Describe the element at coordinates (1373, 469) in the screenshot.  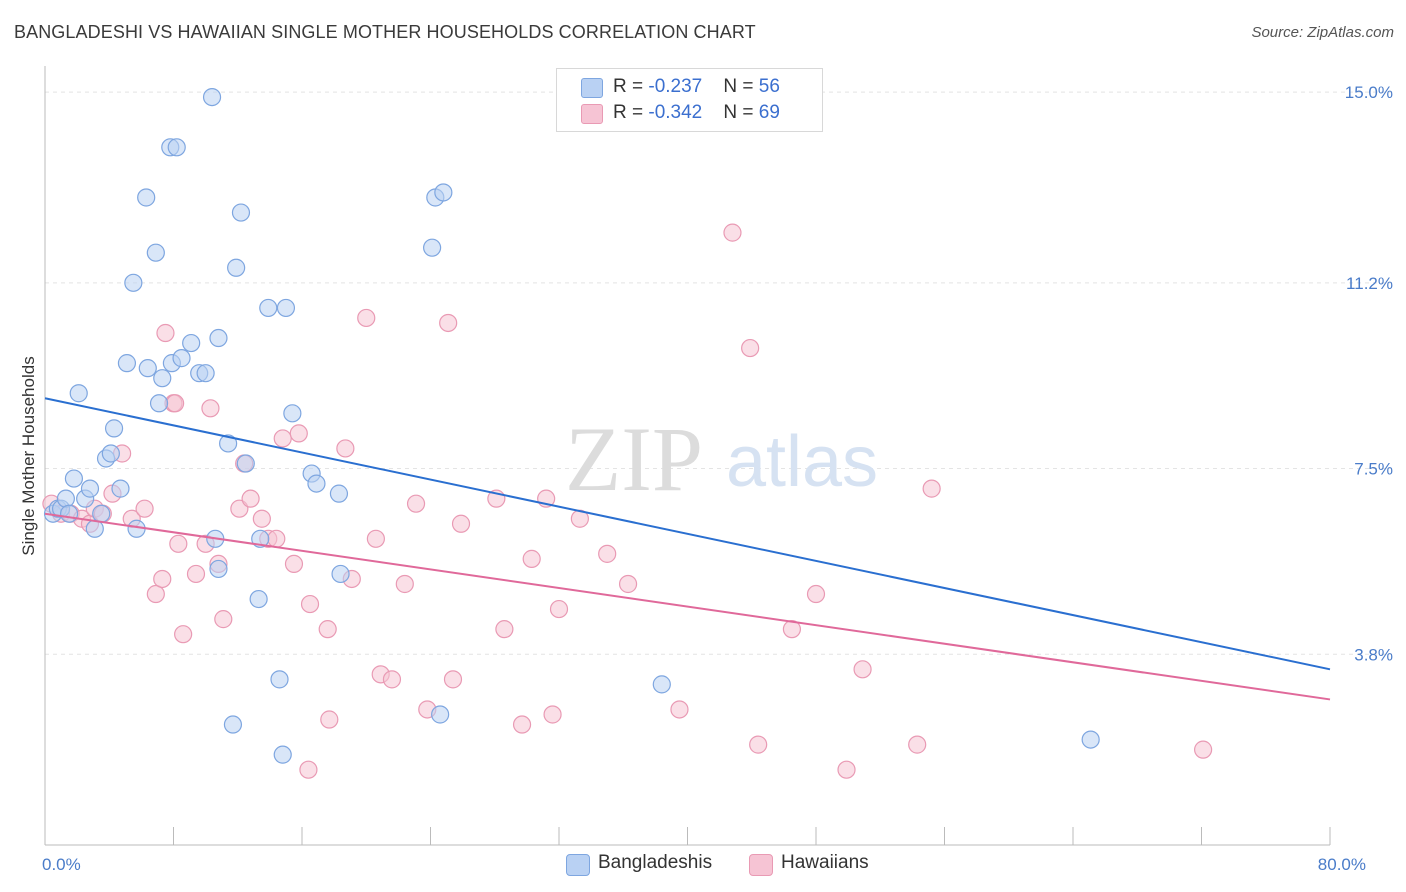
I see `y-tick-label: 7.5%` at that location.